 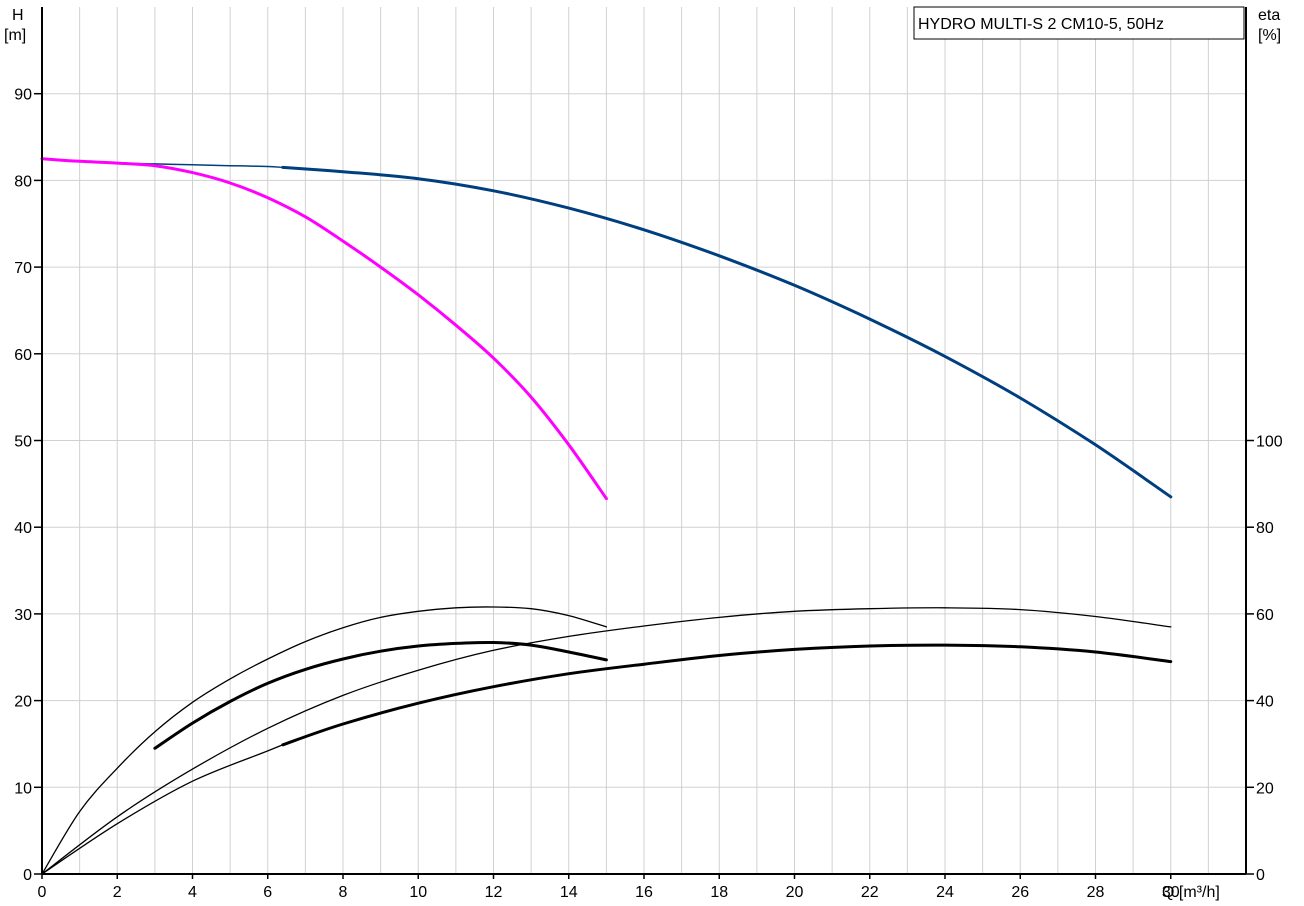 What do you see at coordinates (27, 875) in the screenshot?
I see `y-left-tick-label: 0` at bounding box center [27, 875].